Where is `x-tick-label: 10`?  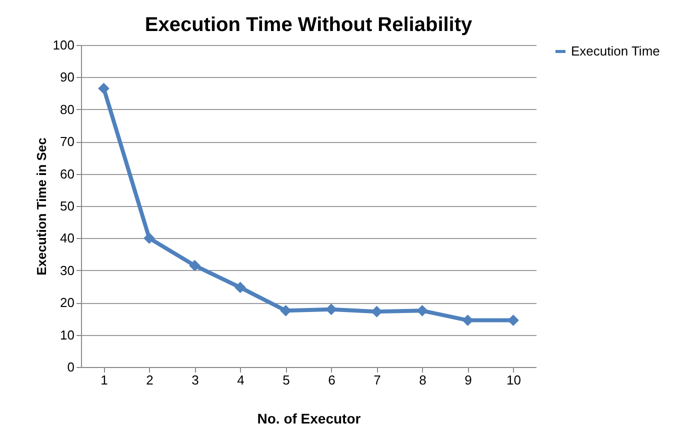
x-tick-label: 10 is located at coordinates (513, 380).